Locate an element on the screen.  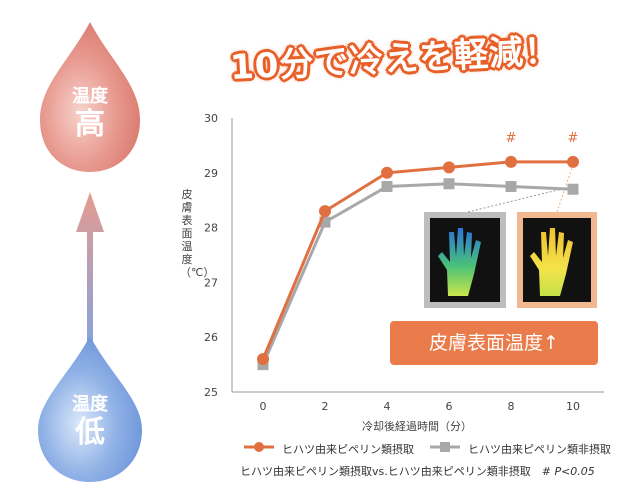
y-tick-label: 27 is located at coordinates (211, 282).